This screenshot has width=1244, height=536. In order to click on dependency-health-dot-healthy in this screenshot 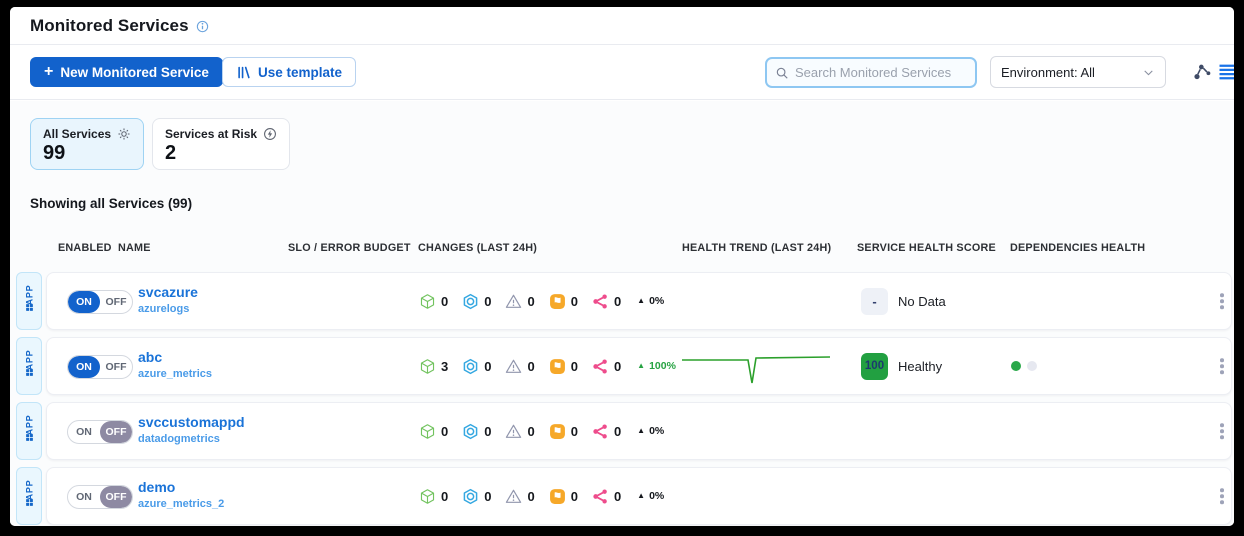, I will do `click(1016, 366)`.